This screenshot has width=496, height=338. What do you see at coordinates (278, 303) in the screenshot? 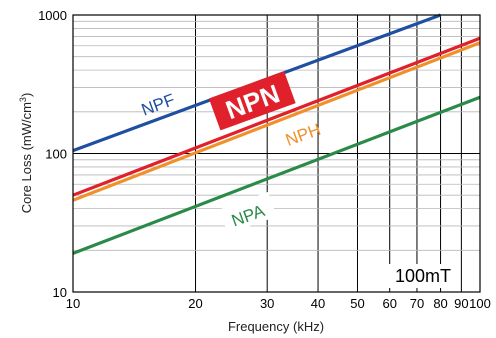
I see `x-tick-labels: 10 20 30 40 50 60 70 80 90 100` at bounding box center [278, 303].